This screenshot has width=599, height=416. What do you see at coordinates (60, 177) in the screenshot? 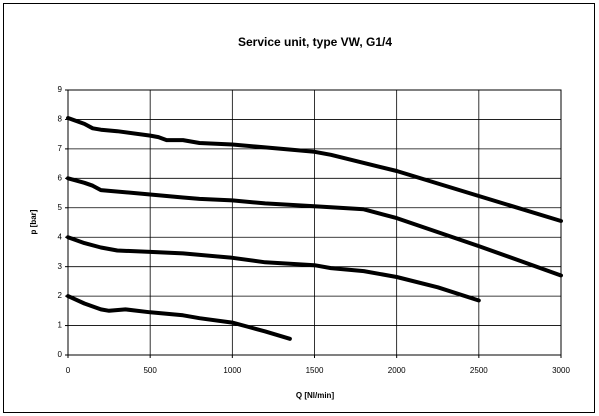
I see `y-tick-label: 6` at bounding box center [60, 177].